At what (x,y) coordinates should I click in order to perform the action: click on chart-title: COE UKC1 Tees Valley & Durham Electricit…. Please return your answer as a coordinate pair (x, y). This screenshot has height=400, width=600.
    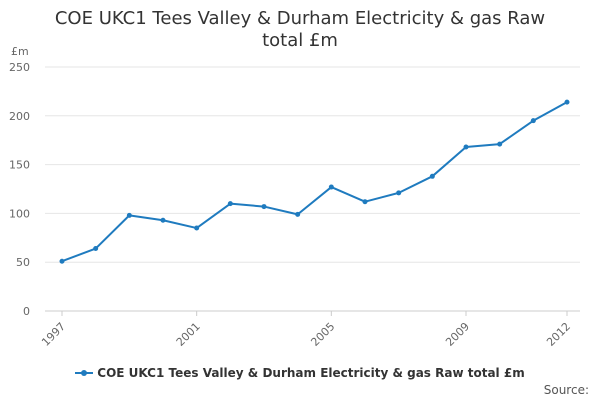
    Looking at the image, I should click on (300, 30).